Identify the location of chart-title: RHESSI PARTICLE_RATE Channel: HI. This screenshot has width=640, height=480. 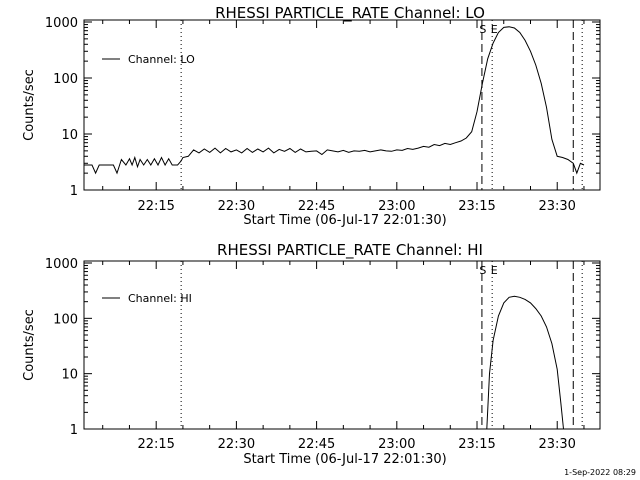
(350, 250).